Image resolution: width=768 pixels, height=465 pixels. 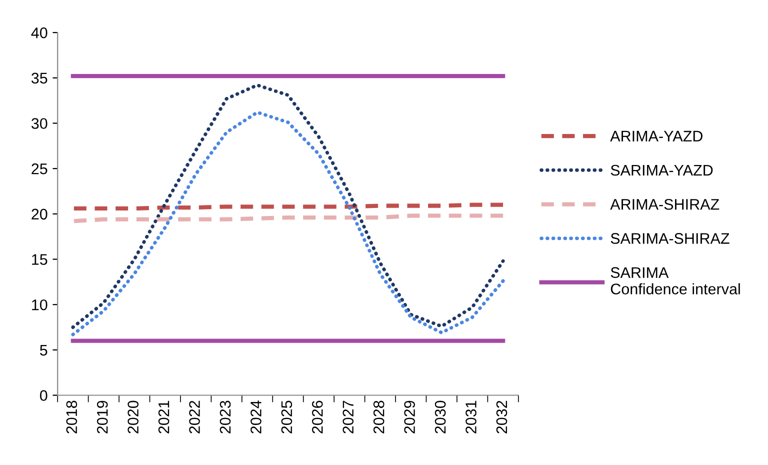 What do you see at coordinates (40, 304) in the screenshot?
I see `y-tick-label: 10` at bounding box center [40, 304].